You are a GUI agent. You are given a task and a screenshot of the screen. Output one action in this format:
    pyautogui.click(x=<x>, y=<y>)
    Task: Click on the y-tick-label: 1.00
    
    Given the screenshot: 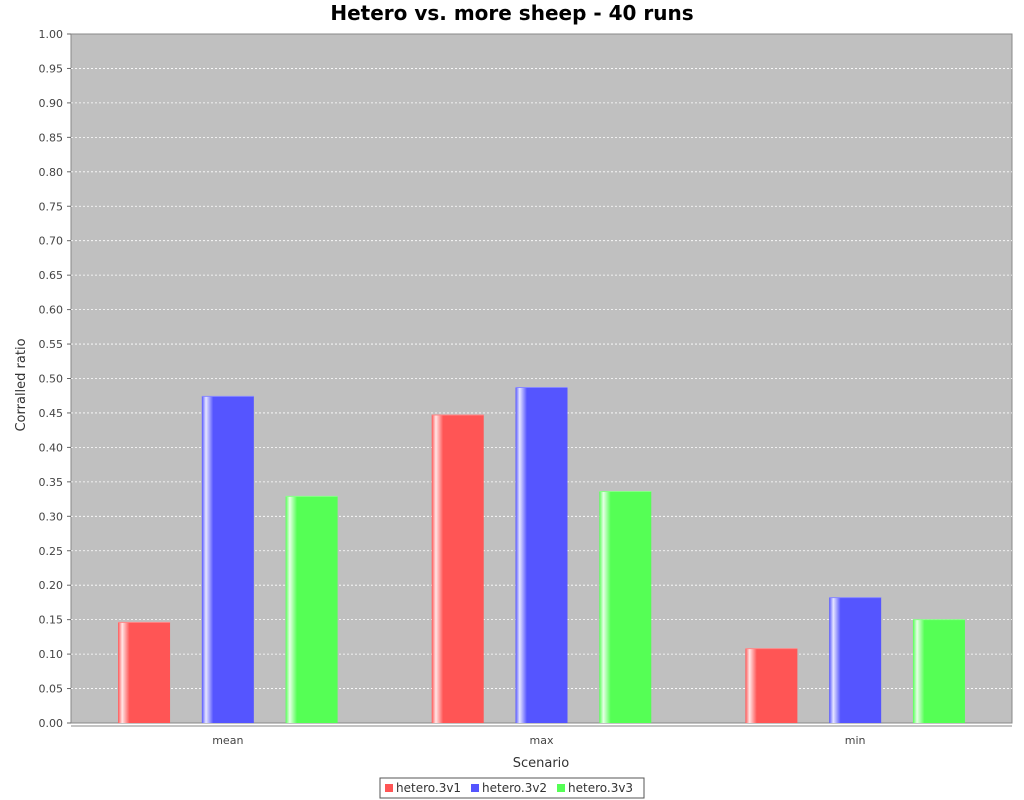 What is the action you would take?
    pyautogui.click(x=51, y=34)
    